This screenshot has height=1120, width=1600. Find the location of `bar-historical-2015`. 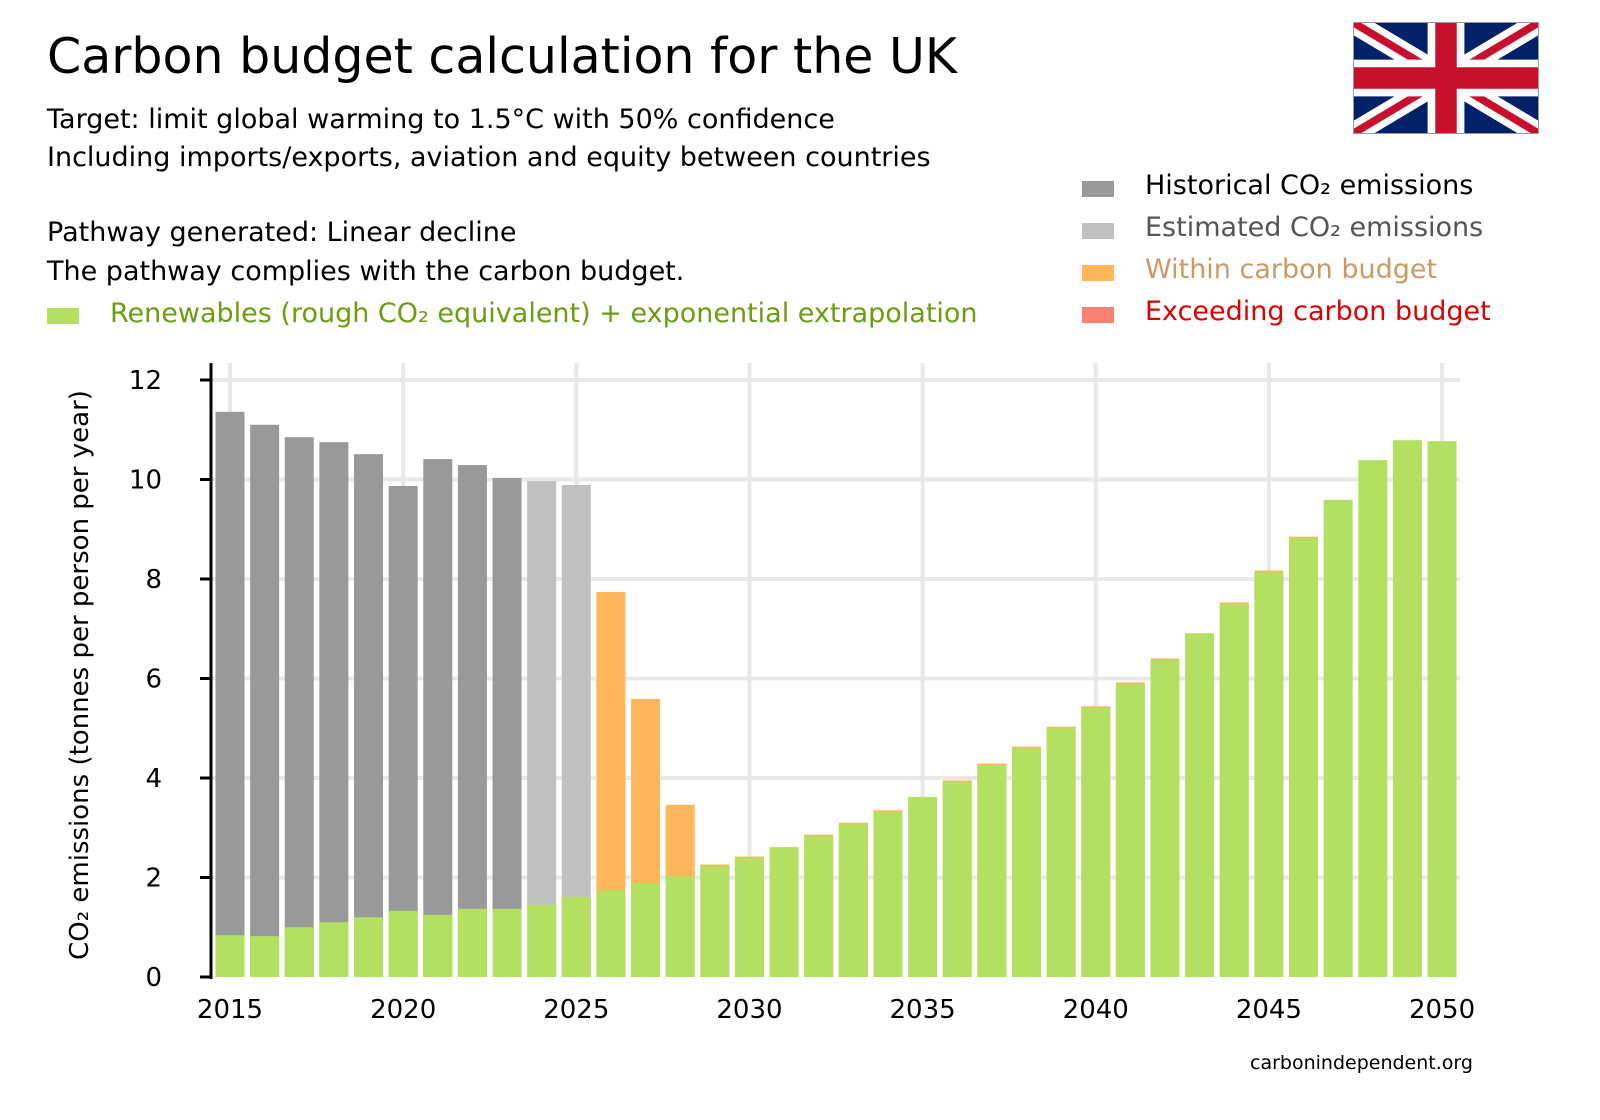

bar-historical-2015 is located at coordinates (230, 694).